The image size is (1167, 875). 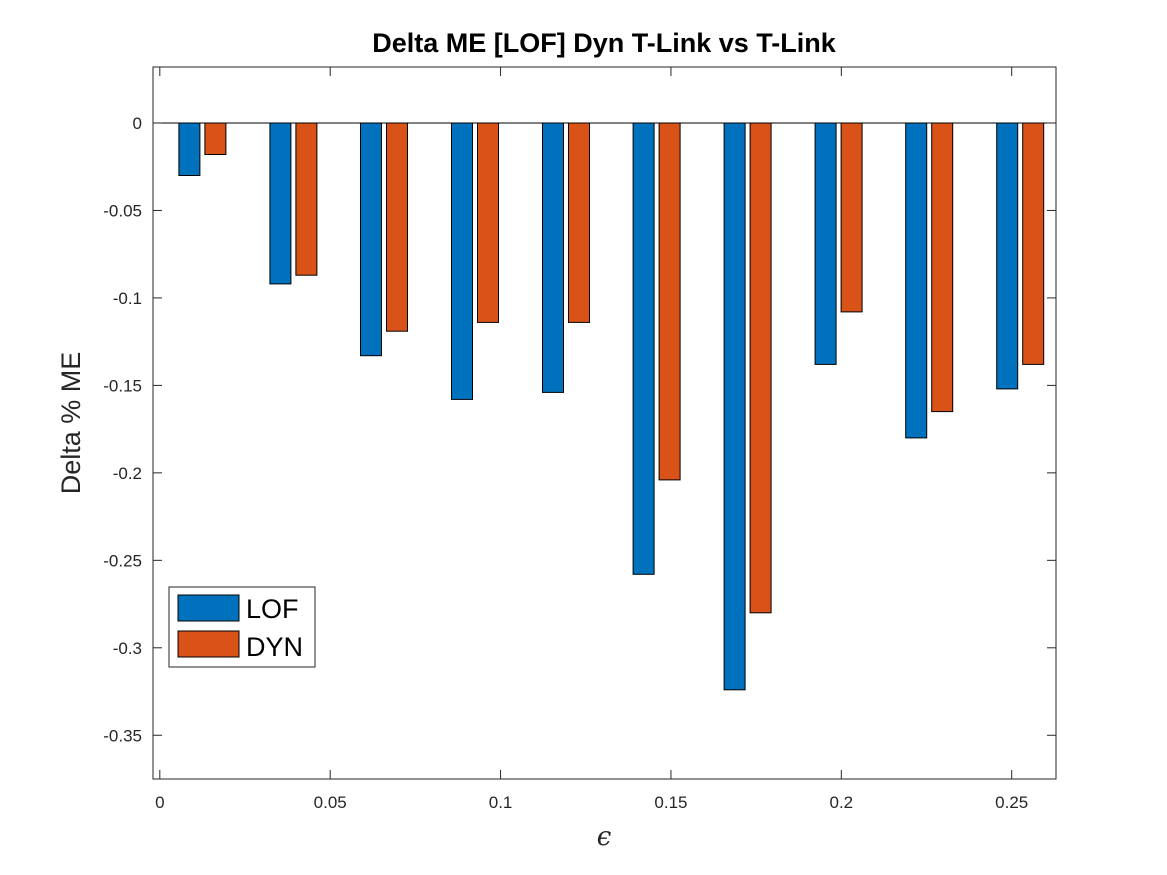 I want to click on legend-label-lof: LOF, so click(x=272, y=609).